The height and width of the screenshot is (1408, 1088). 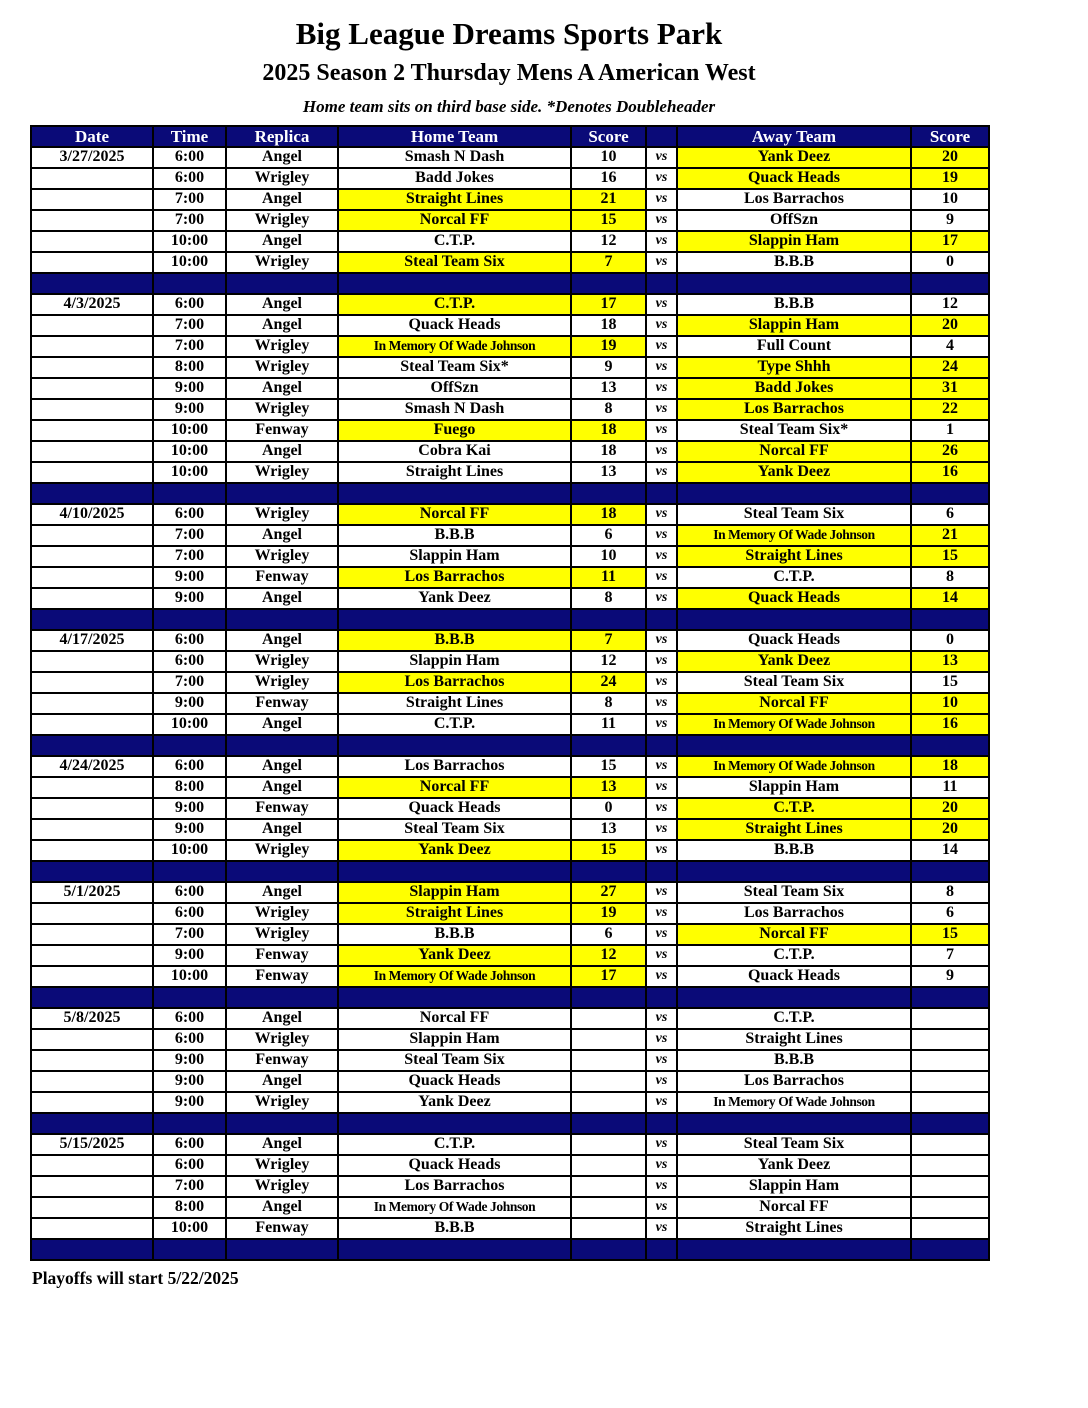 I want to click on game-row: 5/8/2025 6:00 Angel Norcal FF vs C.T.P., so click(x=510, y=1018).